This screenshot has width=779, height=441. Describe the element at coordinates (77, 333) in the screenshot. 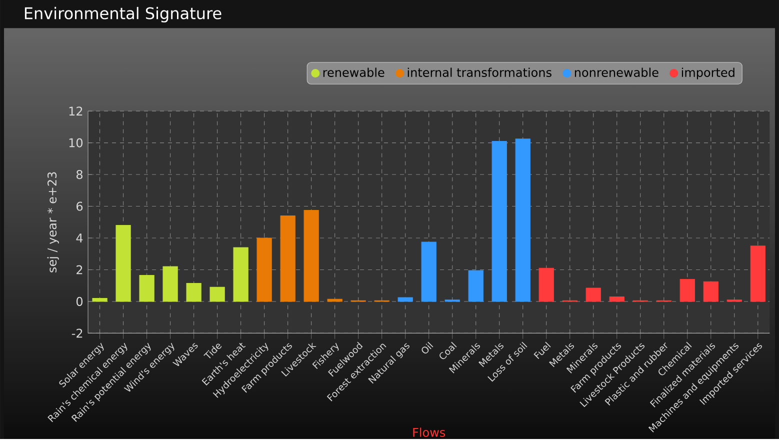

I see `y-tick-label: -2` at that location.